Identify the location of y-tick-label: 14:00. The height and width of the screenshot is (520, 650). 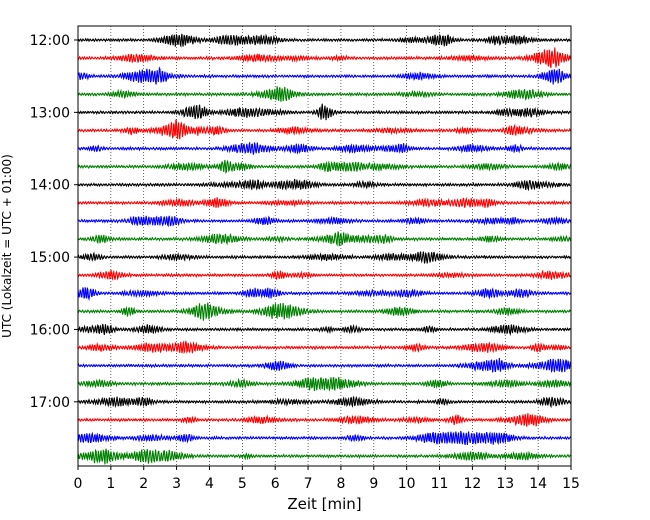
(50, 186).